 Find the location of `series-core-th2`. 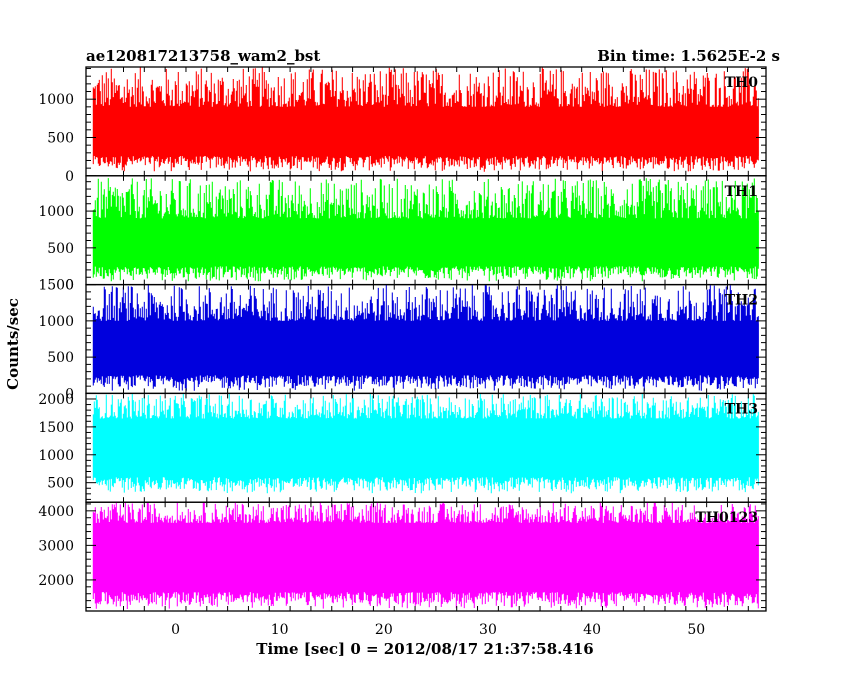

series-core-th2 is located at coordinates (426, 349).